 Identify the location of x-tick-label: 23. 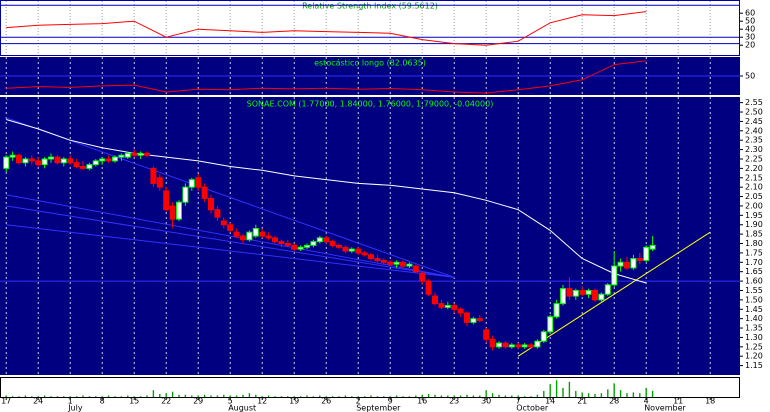
(454, 401).